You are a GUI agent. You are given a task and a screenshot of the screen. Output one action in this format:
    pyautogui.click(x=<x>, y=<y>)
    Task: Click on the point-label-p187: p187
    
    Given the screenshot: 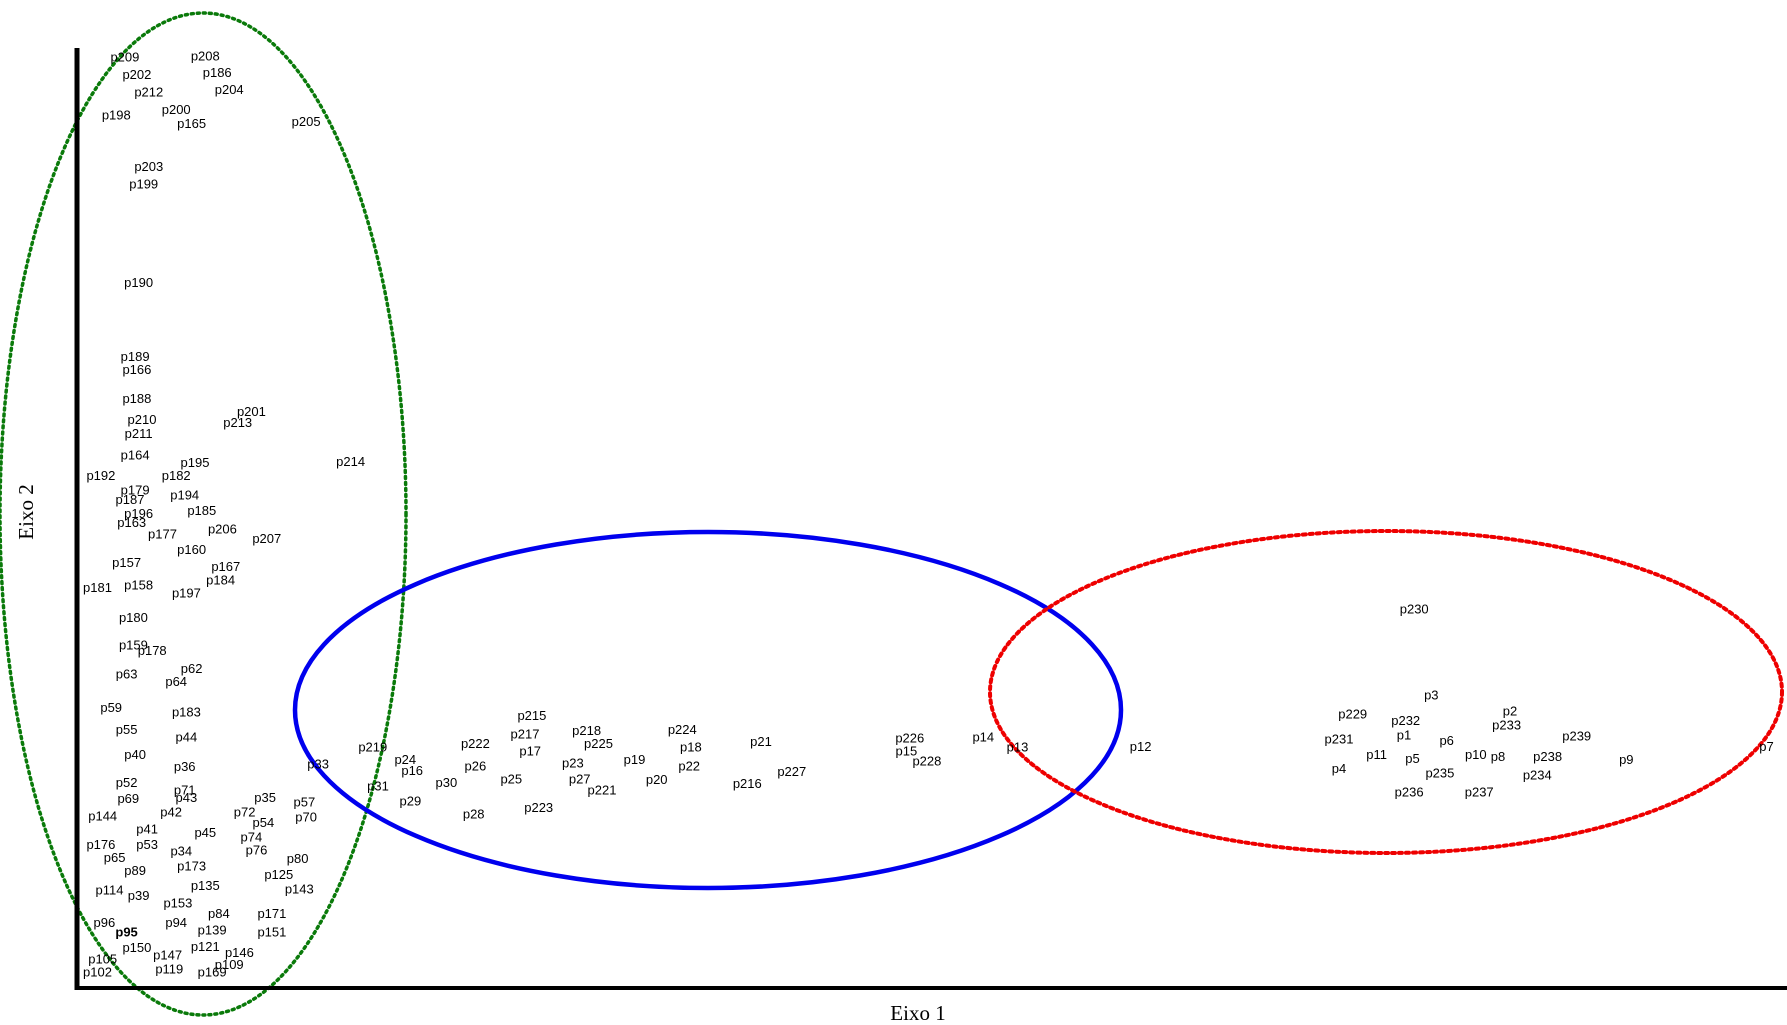 What is the action you would take?
    pyautogui.click(x=130, y=499)
    